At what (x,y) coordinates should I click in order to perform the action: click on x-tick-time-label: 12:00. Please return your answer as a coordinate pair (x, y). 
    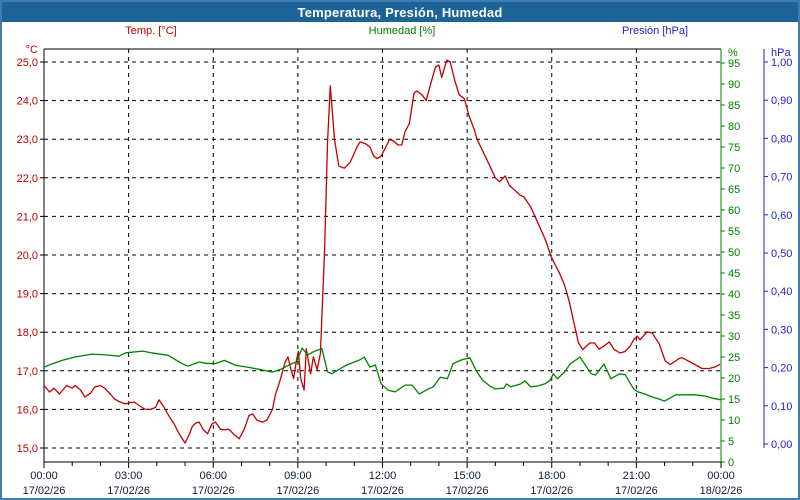
    Looking at the image, I should click on (383, 476).